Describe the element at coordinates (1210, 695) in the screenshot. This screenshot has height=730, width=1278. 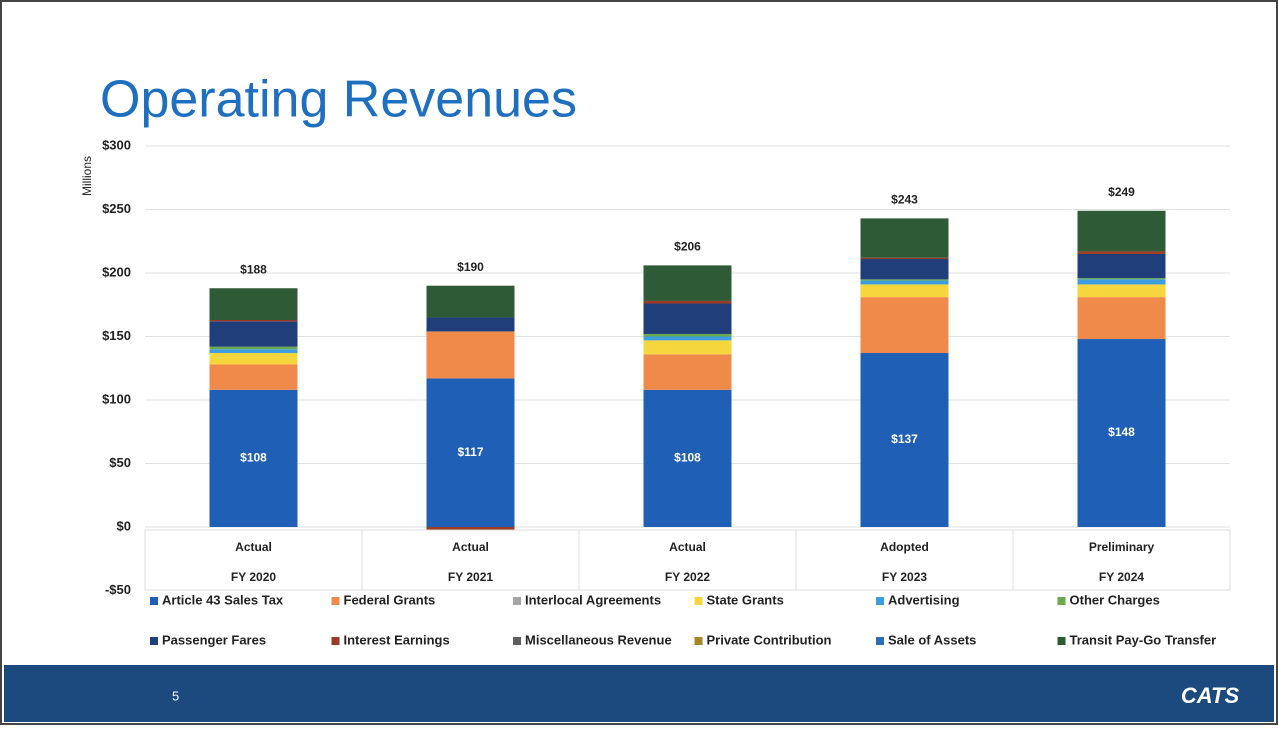
I see `logo: CATS` at that location.